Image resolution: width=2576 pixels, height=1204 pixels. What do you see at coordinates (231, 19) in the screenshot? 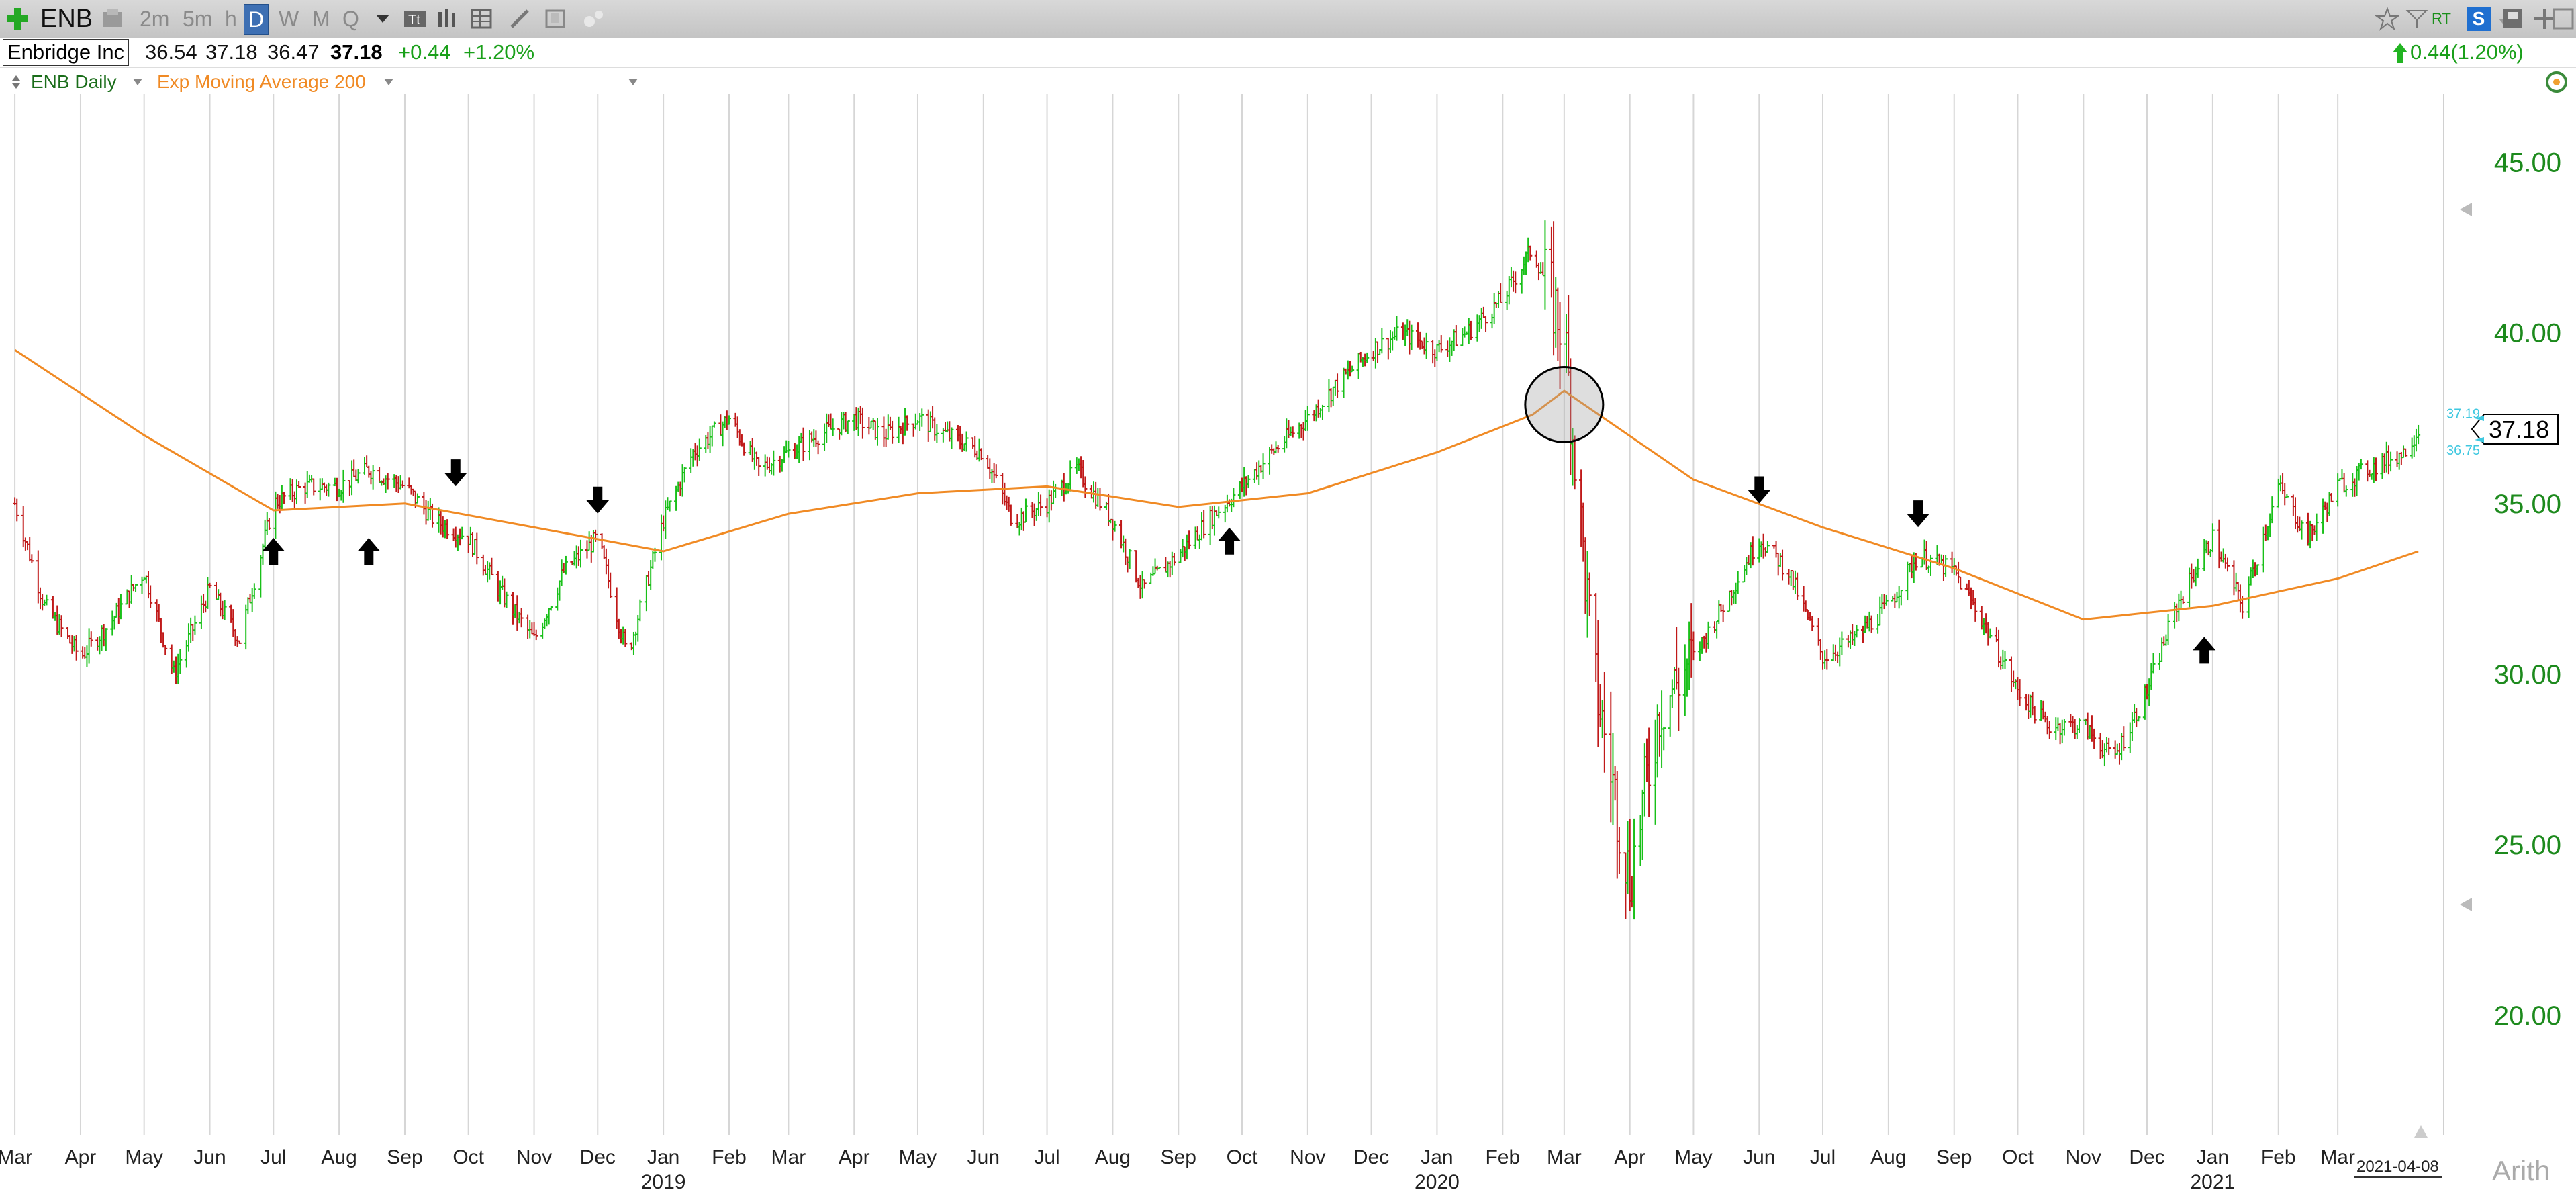
I see `timeframe-h: h` at bounding box center [231, 19].